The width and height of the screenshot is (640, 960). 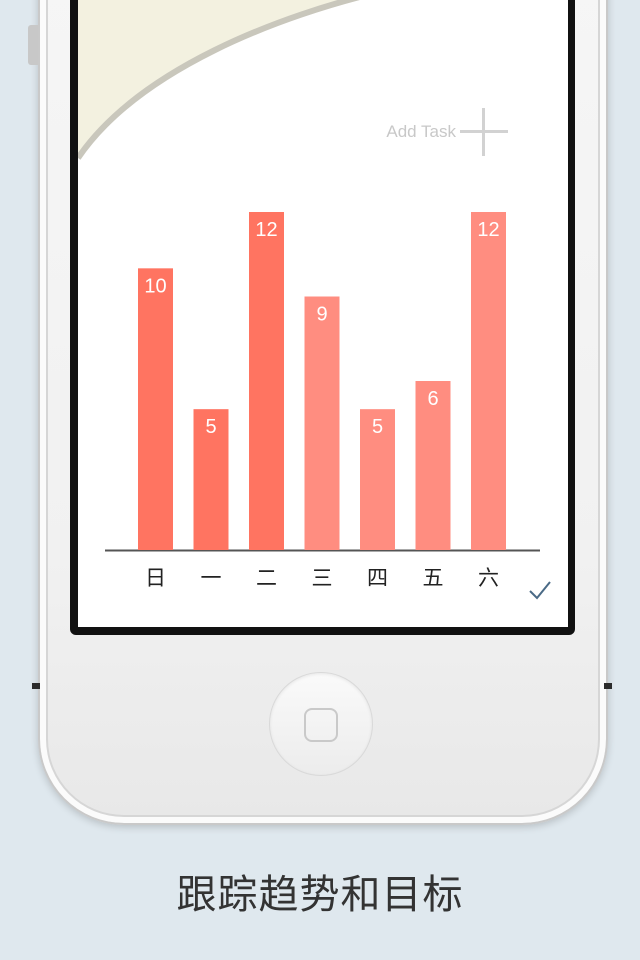 I want to click on category-label: 日, so click(x=155, y=578).